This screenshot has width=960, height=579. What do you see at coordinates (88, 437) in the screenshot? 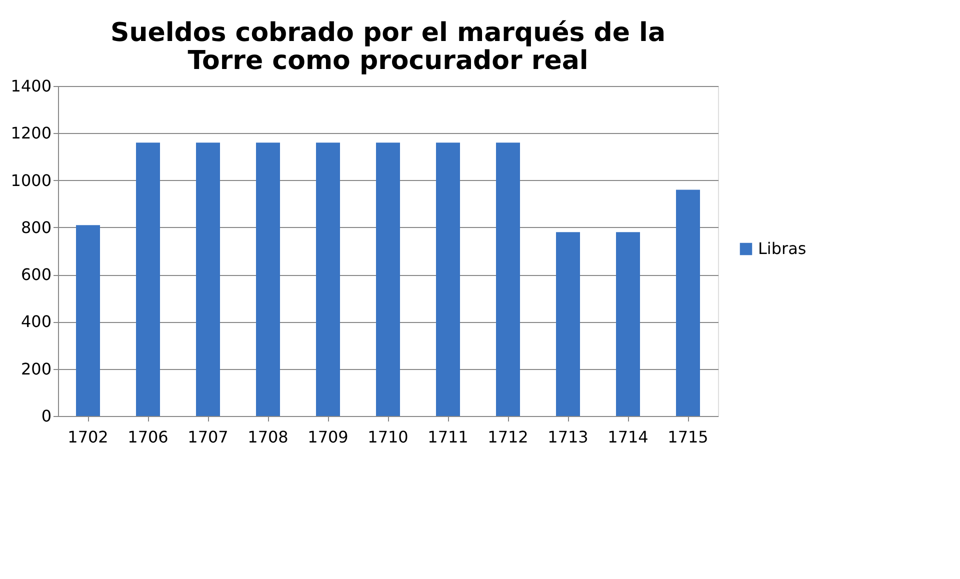
I see `x-tick-label: 1702` at bounding box center [88, 437].